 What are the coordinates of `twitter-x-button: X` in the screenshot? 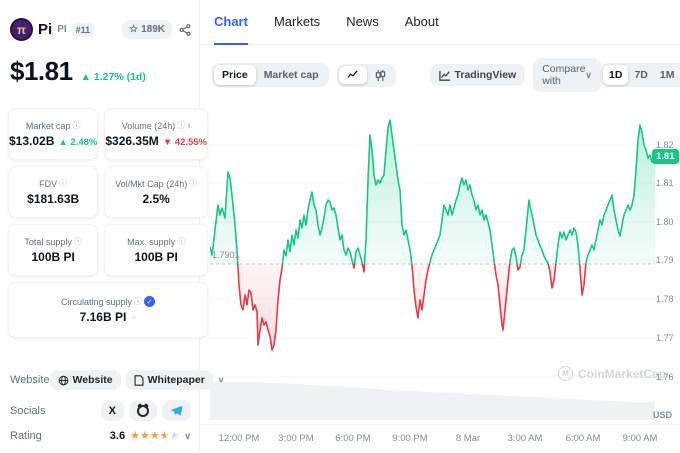 It's located at (112, 410).